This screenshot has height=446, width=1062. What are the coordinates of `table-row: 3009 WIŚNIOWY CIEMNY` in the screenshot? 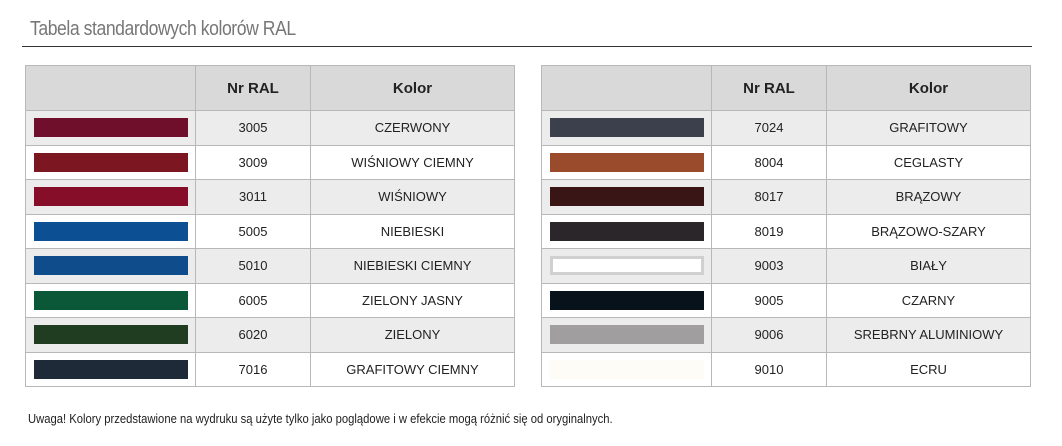 It's located at (270, 162).